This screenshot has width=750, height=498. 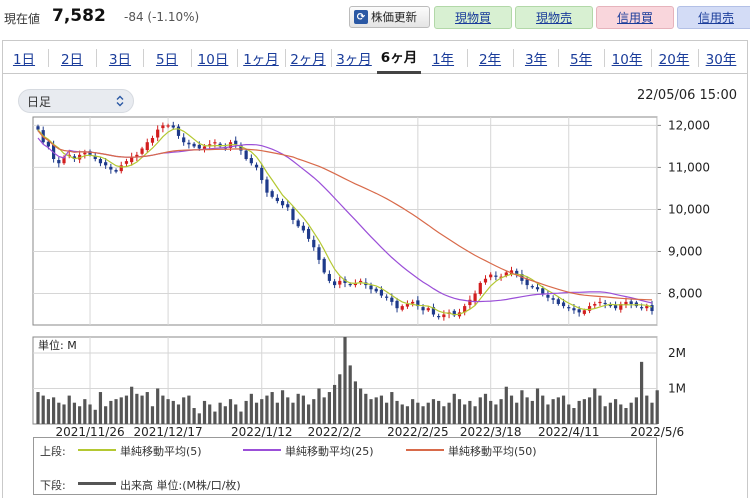 What do you see at coordinates (213, 59) in the screenshot?
I see `tab-10d: 10日` at bounding box center [213, 59].